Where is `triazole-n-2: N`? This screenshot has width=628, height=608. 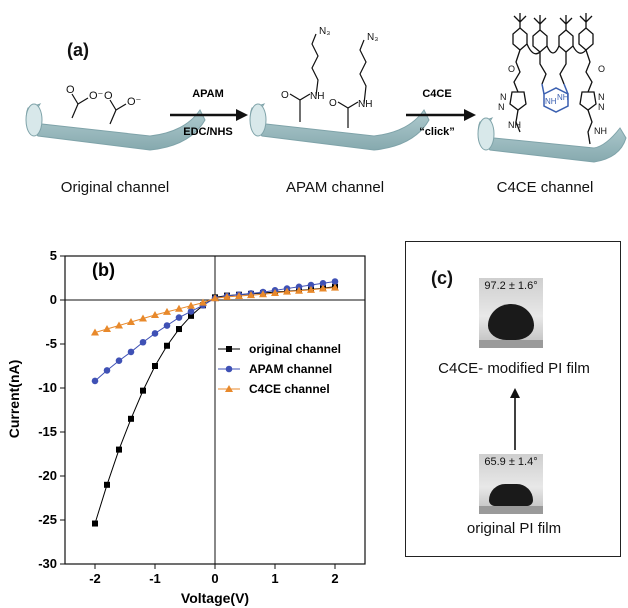 triazole-n-2: N is located at coordinates (501, 107).